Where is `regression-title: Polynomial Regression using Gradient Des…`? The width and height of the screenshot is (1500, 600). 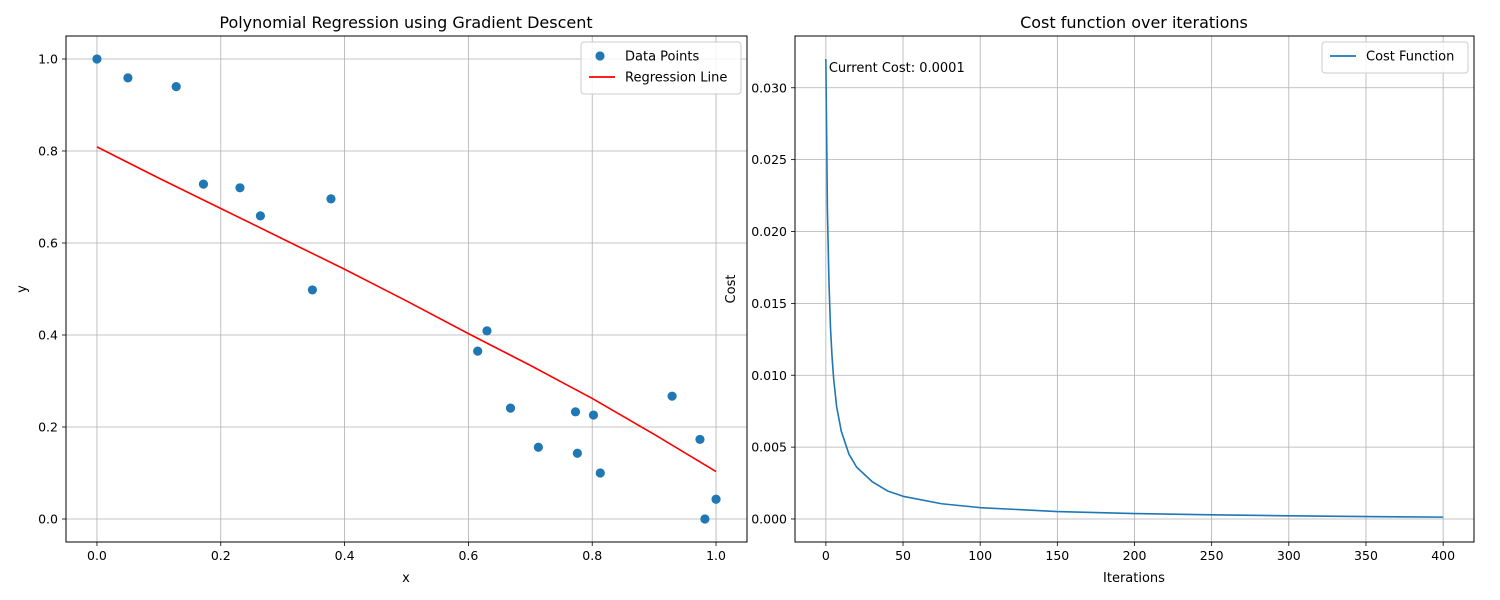 regression-title: Polynomial Regression using Gradient Des… is located at coordinates (405, 22).